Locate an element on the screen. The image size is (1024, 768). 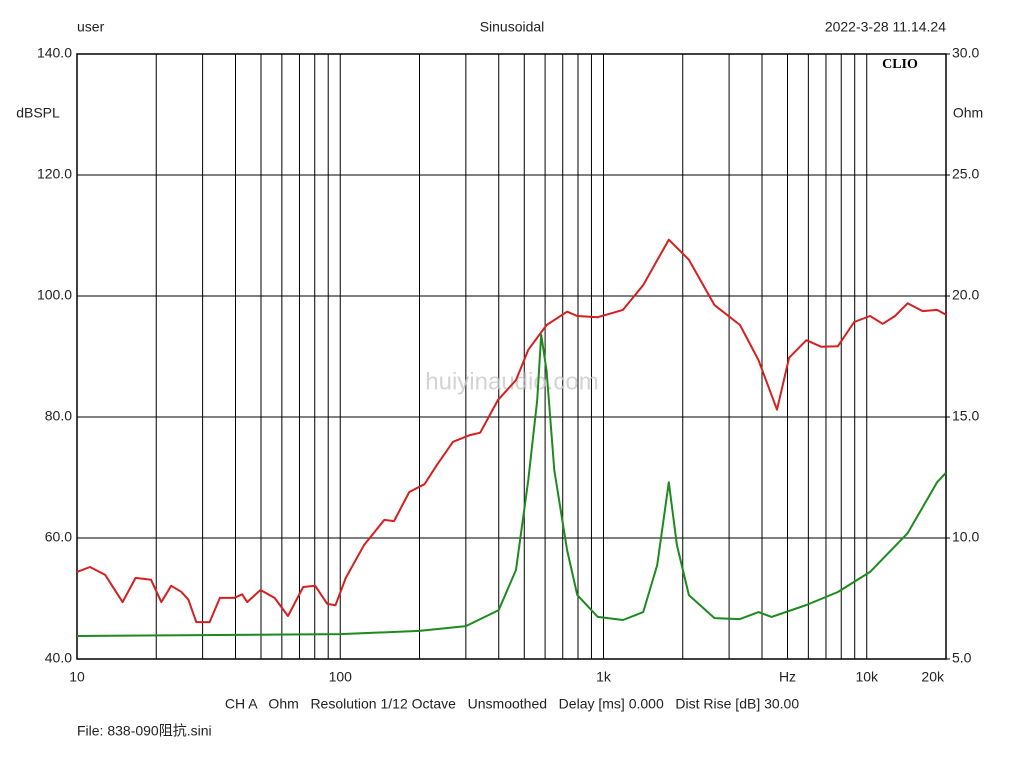
y-tick-label: 60.0 is located at coordinates (58, 537).